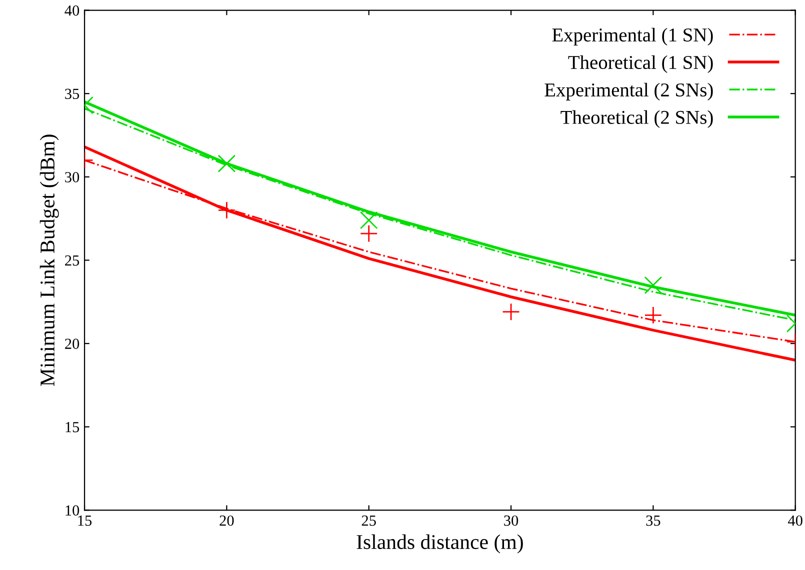 The image size is (805, 570). I want to click on y-tick-label: 30, so click(72, 177).